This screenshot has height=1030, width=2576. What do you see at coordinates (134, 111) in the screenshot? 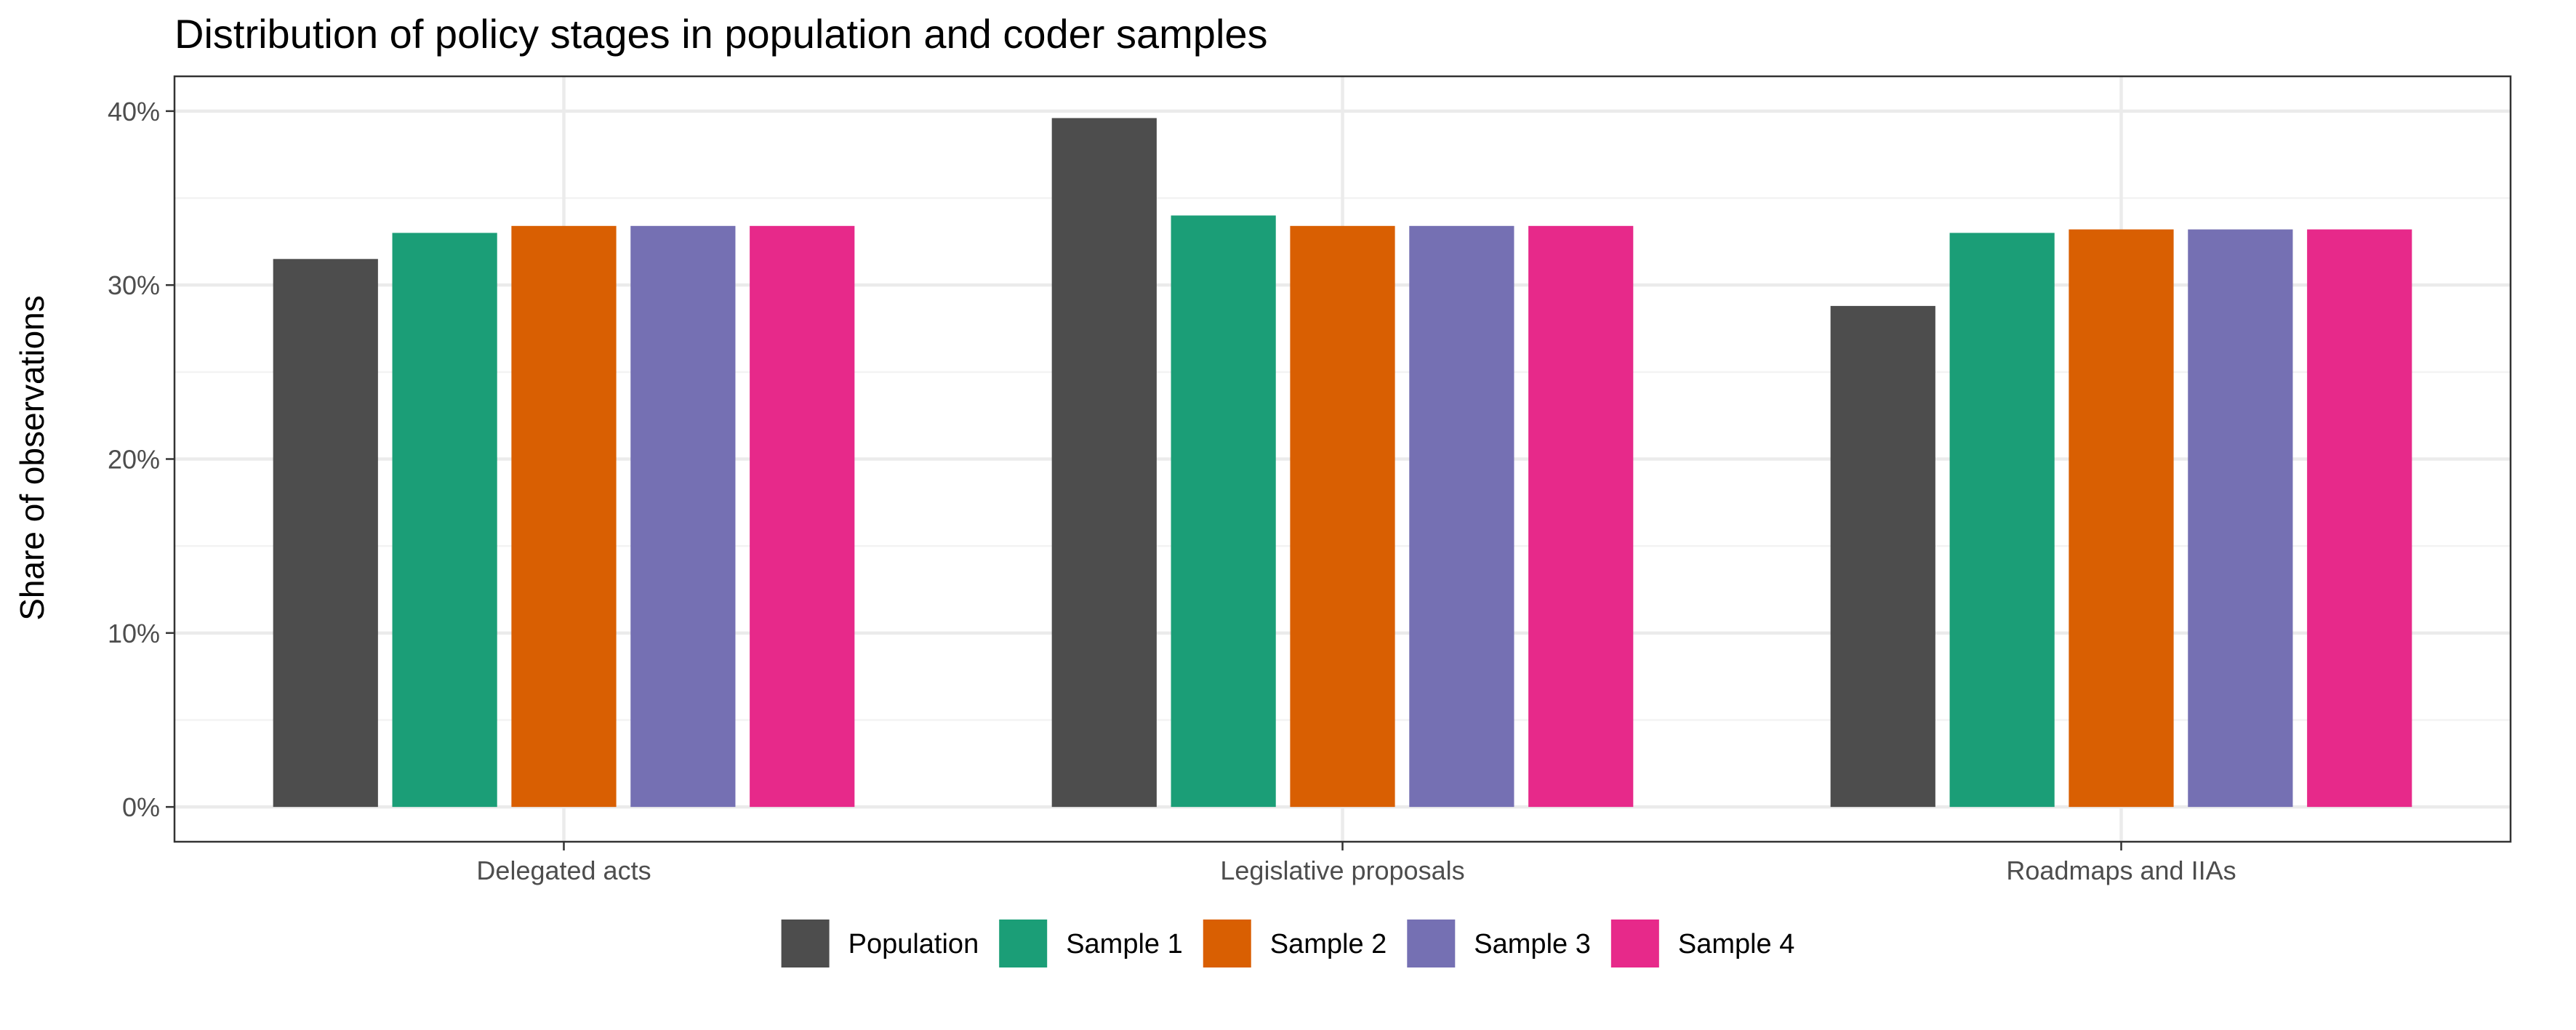
I see `y-tick-label: 40%` at bounding box center [134, 111].